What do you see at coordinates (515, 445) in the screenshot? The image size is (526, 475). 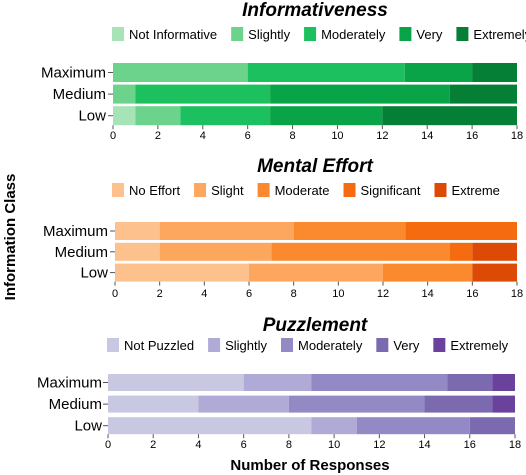 I see `puzzlement-x-tick-label-18: 18` at bounding box center [515, 445].